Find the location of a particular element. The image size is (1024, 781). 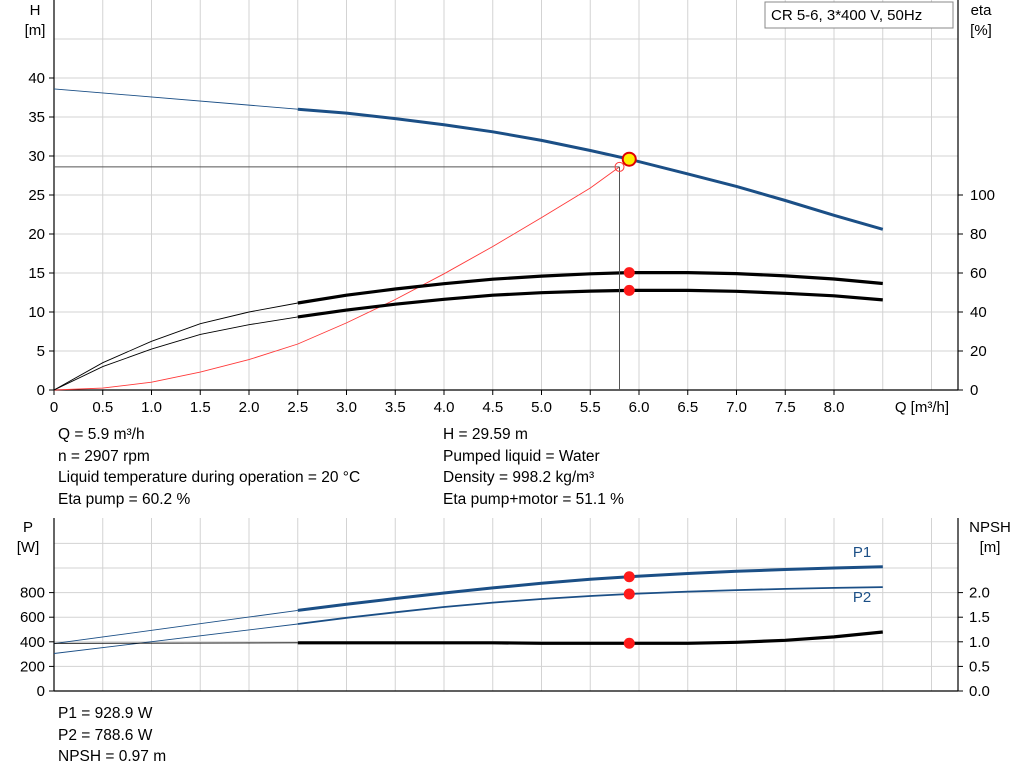

y-tick-label: 20 is located at coordinates (36, 234).